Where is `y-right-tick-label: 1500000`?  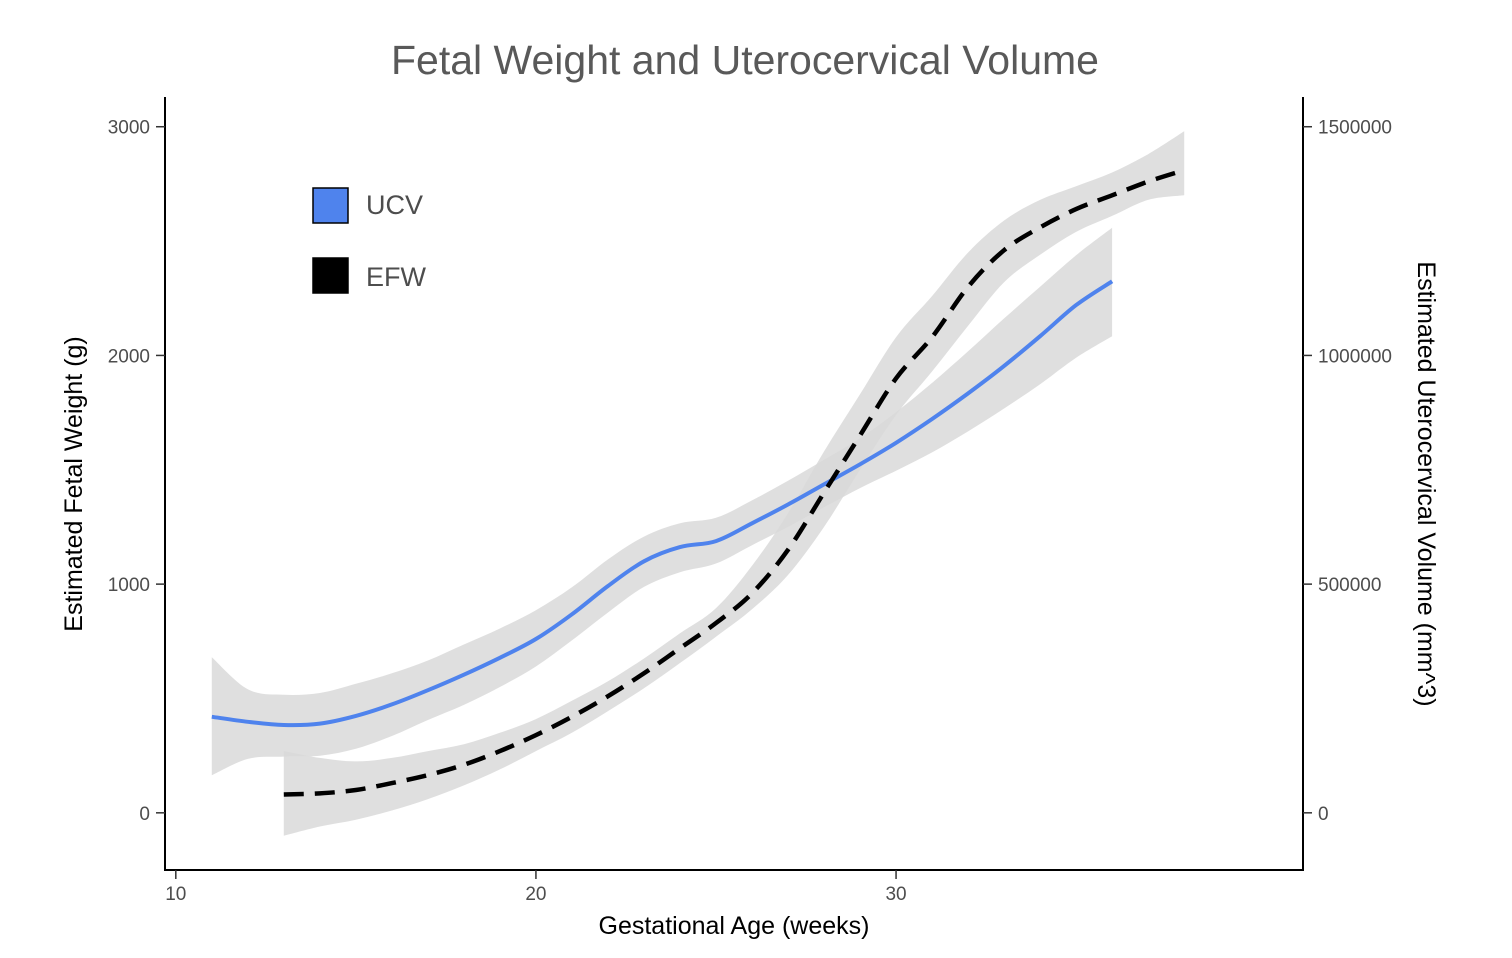
y-right-tick-label: 1500000 is located at coordinates (1355, 128).